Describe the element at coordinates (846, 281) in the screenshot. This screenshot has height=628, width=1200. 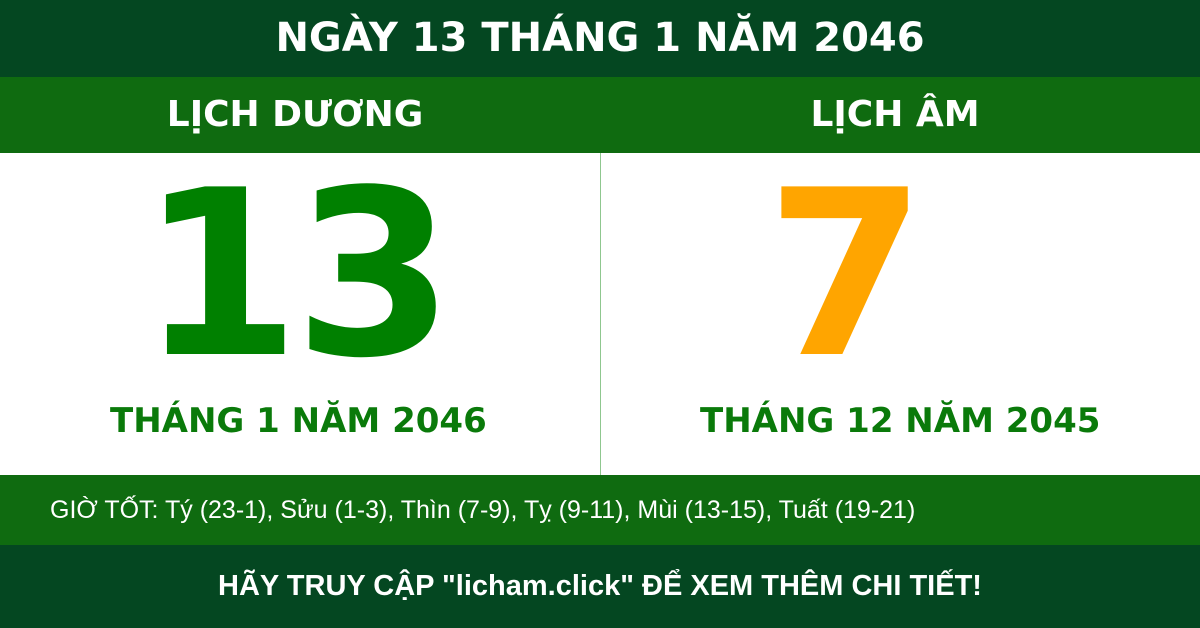
I see `lunar-day: 7` at that location.